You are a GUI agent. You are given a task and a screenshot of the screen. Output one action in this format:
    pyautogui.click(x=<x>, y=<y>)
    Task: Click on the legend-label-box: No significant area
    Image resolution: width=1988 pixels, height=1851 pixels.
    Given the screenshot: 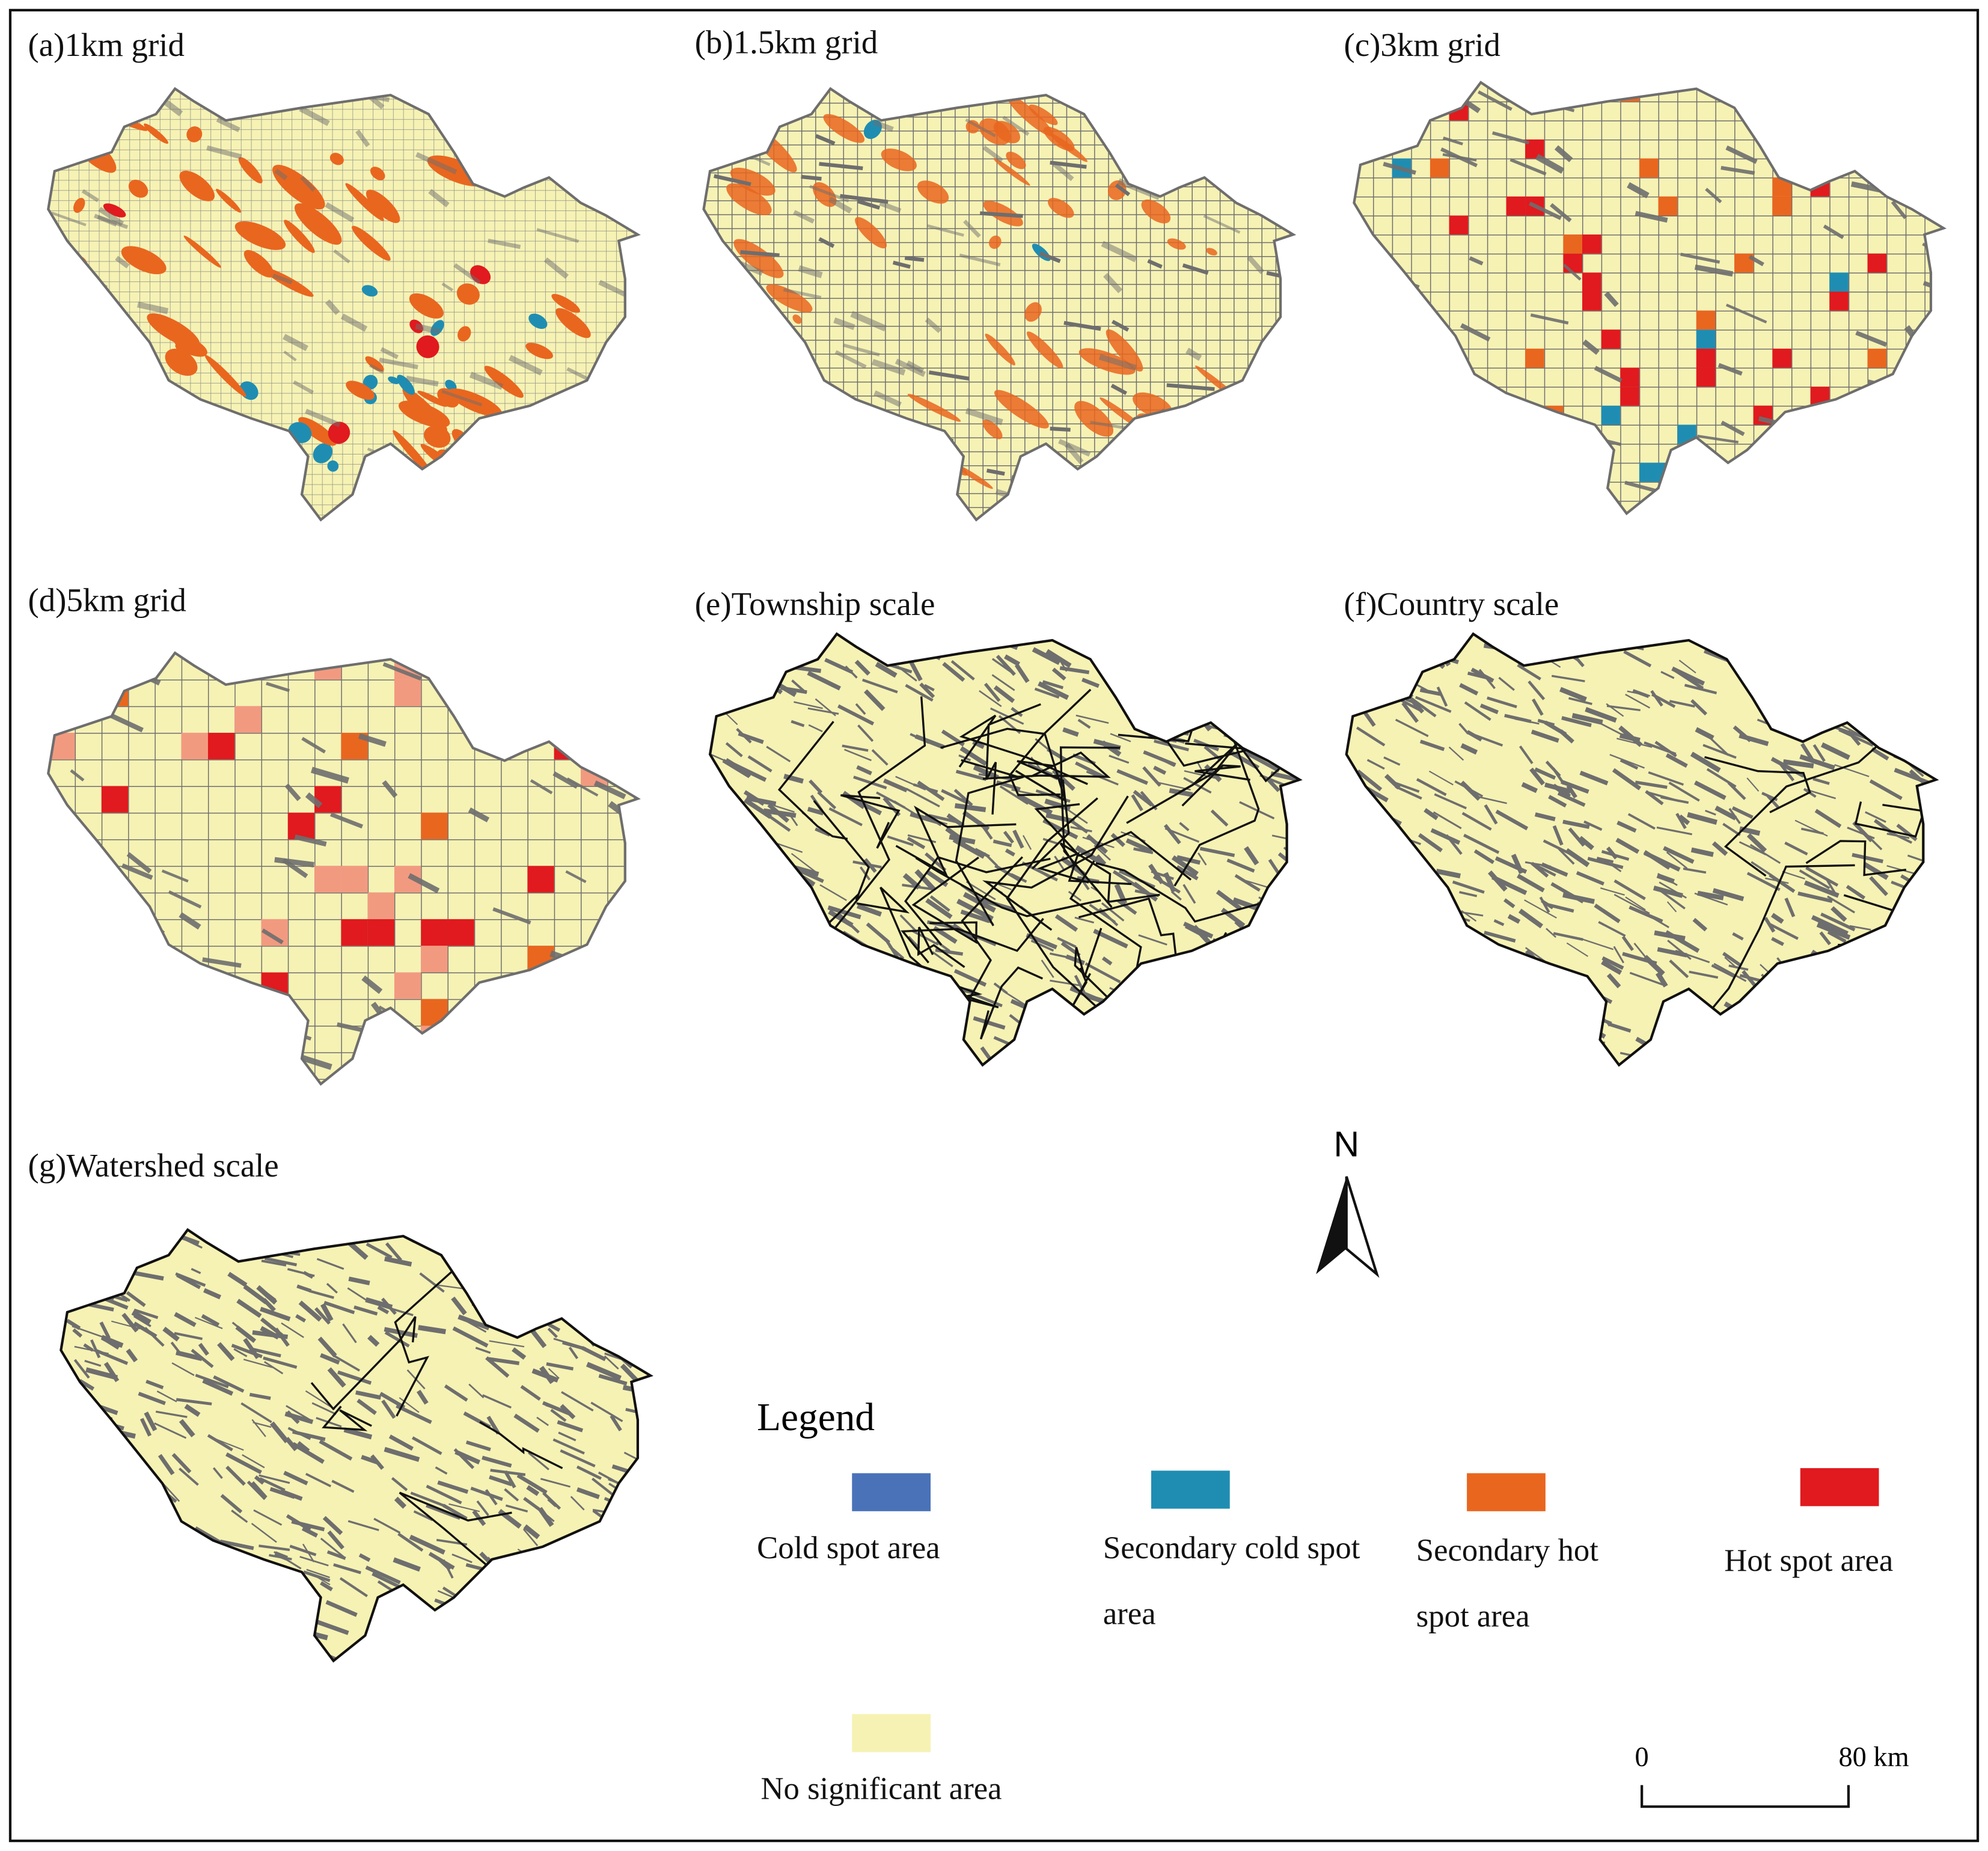 What is the action you would take?
    pyautogui.click(x=881, y=1789)
    